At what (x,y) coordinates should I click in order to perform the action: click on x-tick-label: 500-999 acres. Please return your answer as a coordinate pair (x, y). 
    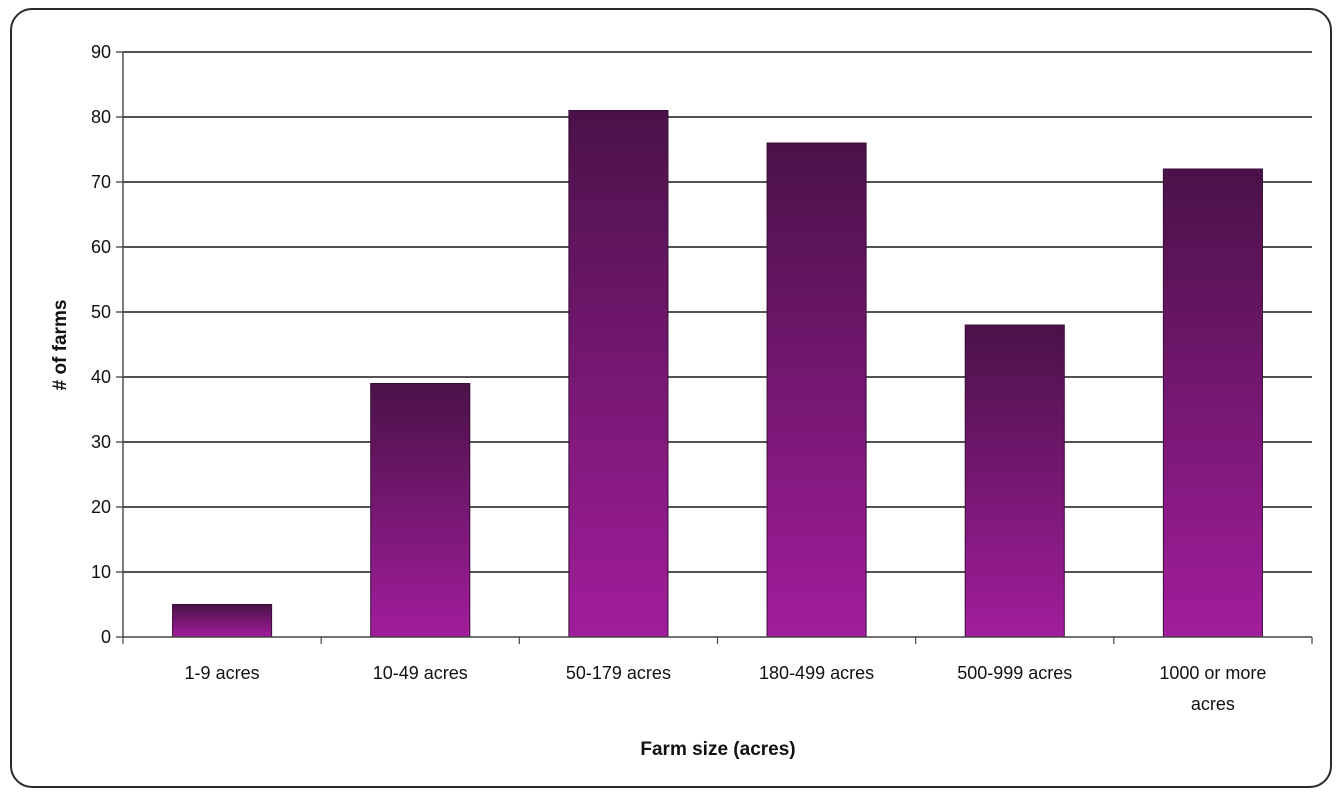
    Looking at the image, I should click on (1014, 673).